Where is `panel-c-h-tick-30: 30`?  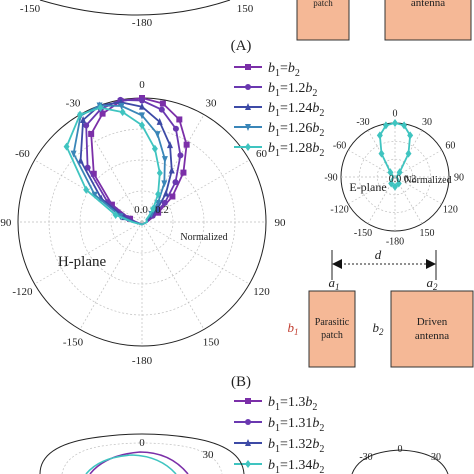 panel-c-h-tick-30: 30 is located at coordinates (209, 455).